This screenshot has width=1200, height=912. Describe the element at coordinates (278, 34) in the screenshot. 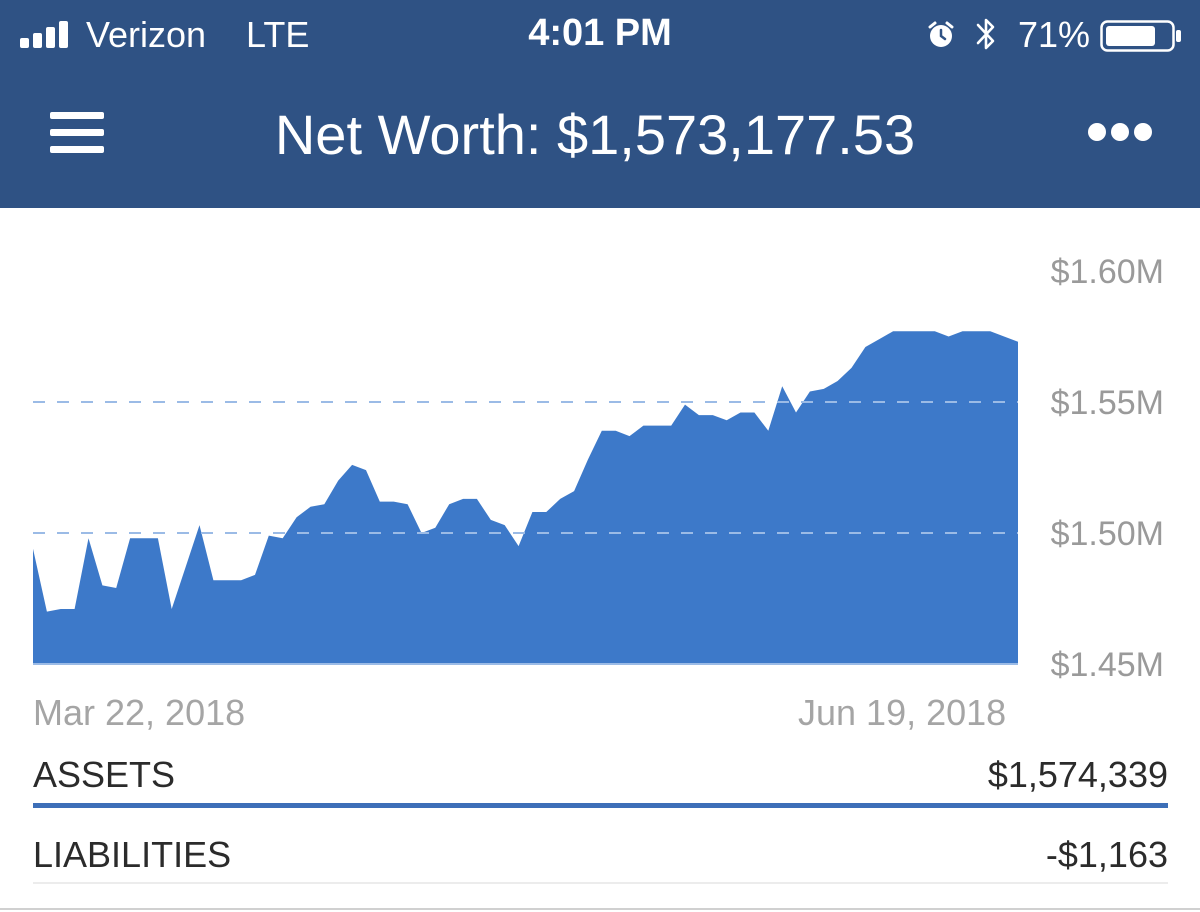

I see `network-type: LTE` at that location.